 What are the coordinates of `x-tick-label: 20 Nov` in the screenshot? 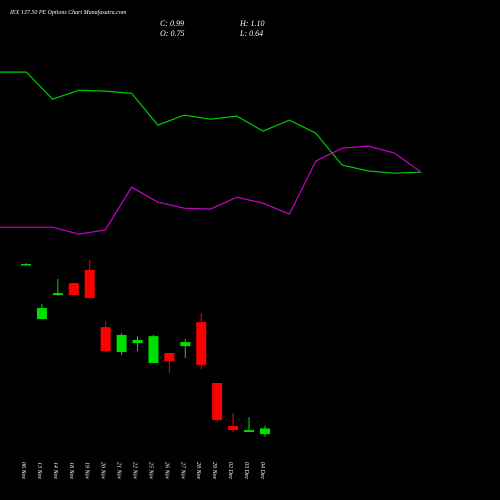 It's located at (103, 471).